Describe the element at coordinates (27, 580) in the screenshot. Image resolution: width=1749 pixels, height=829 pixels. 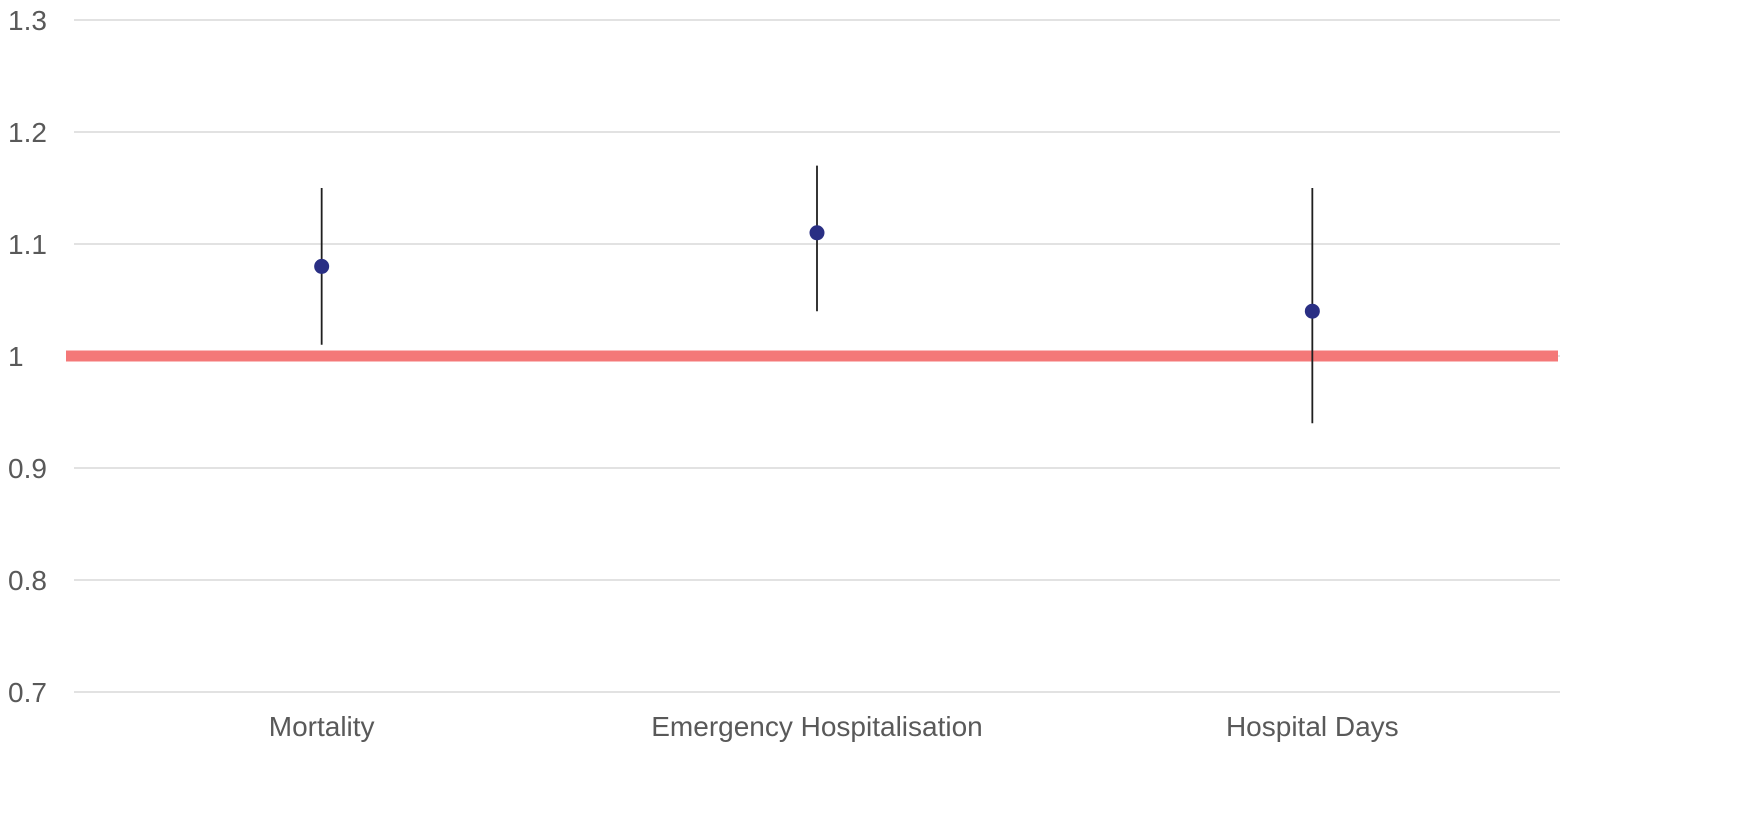
I see `y-tick-label: 0.8` at that location.